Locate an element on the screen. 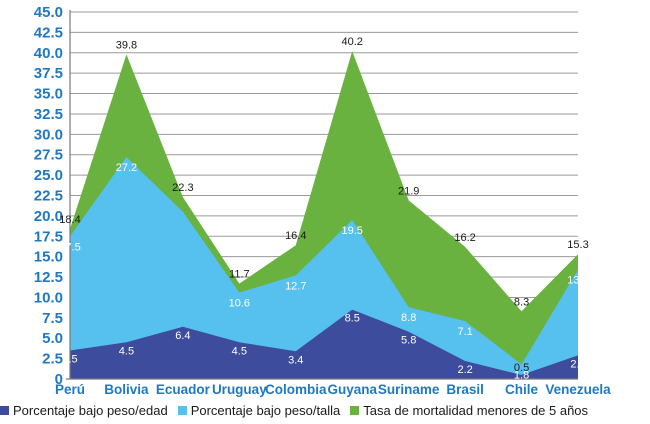  y-tick-label: 7.5 is located at coordinates (52, 318).